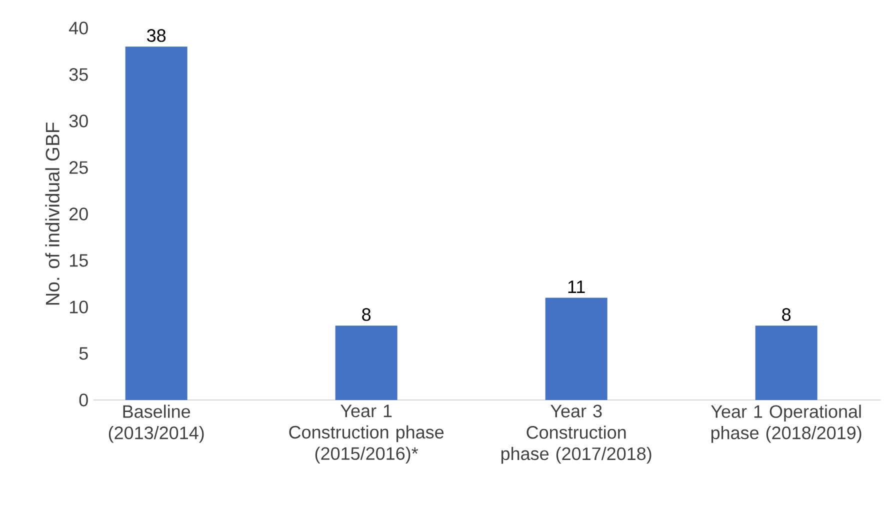  Describe the element at coordinates (79, 260) in the screenshot. I see `y-tick-label: 15` at that location.